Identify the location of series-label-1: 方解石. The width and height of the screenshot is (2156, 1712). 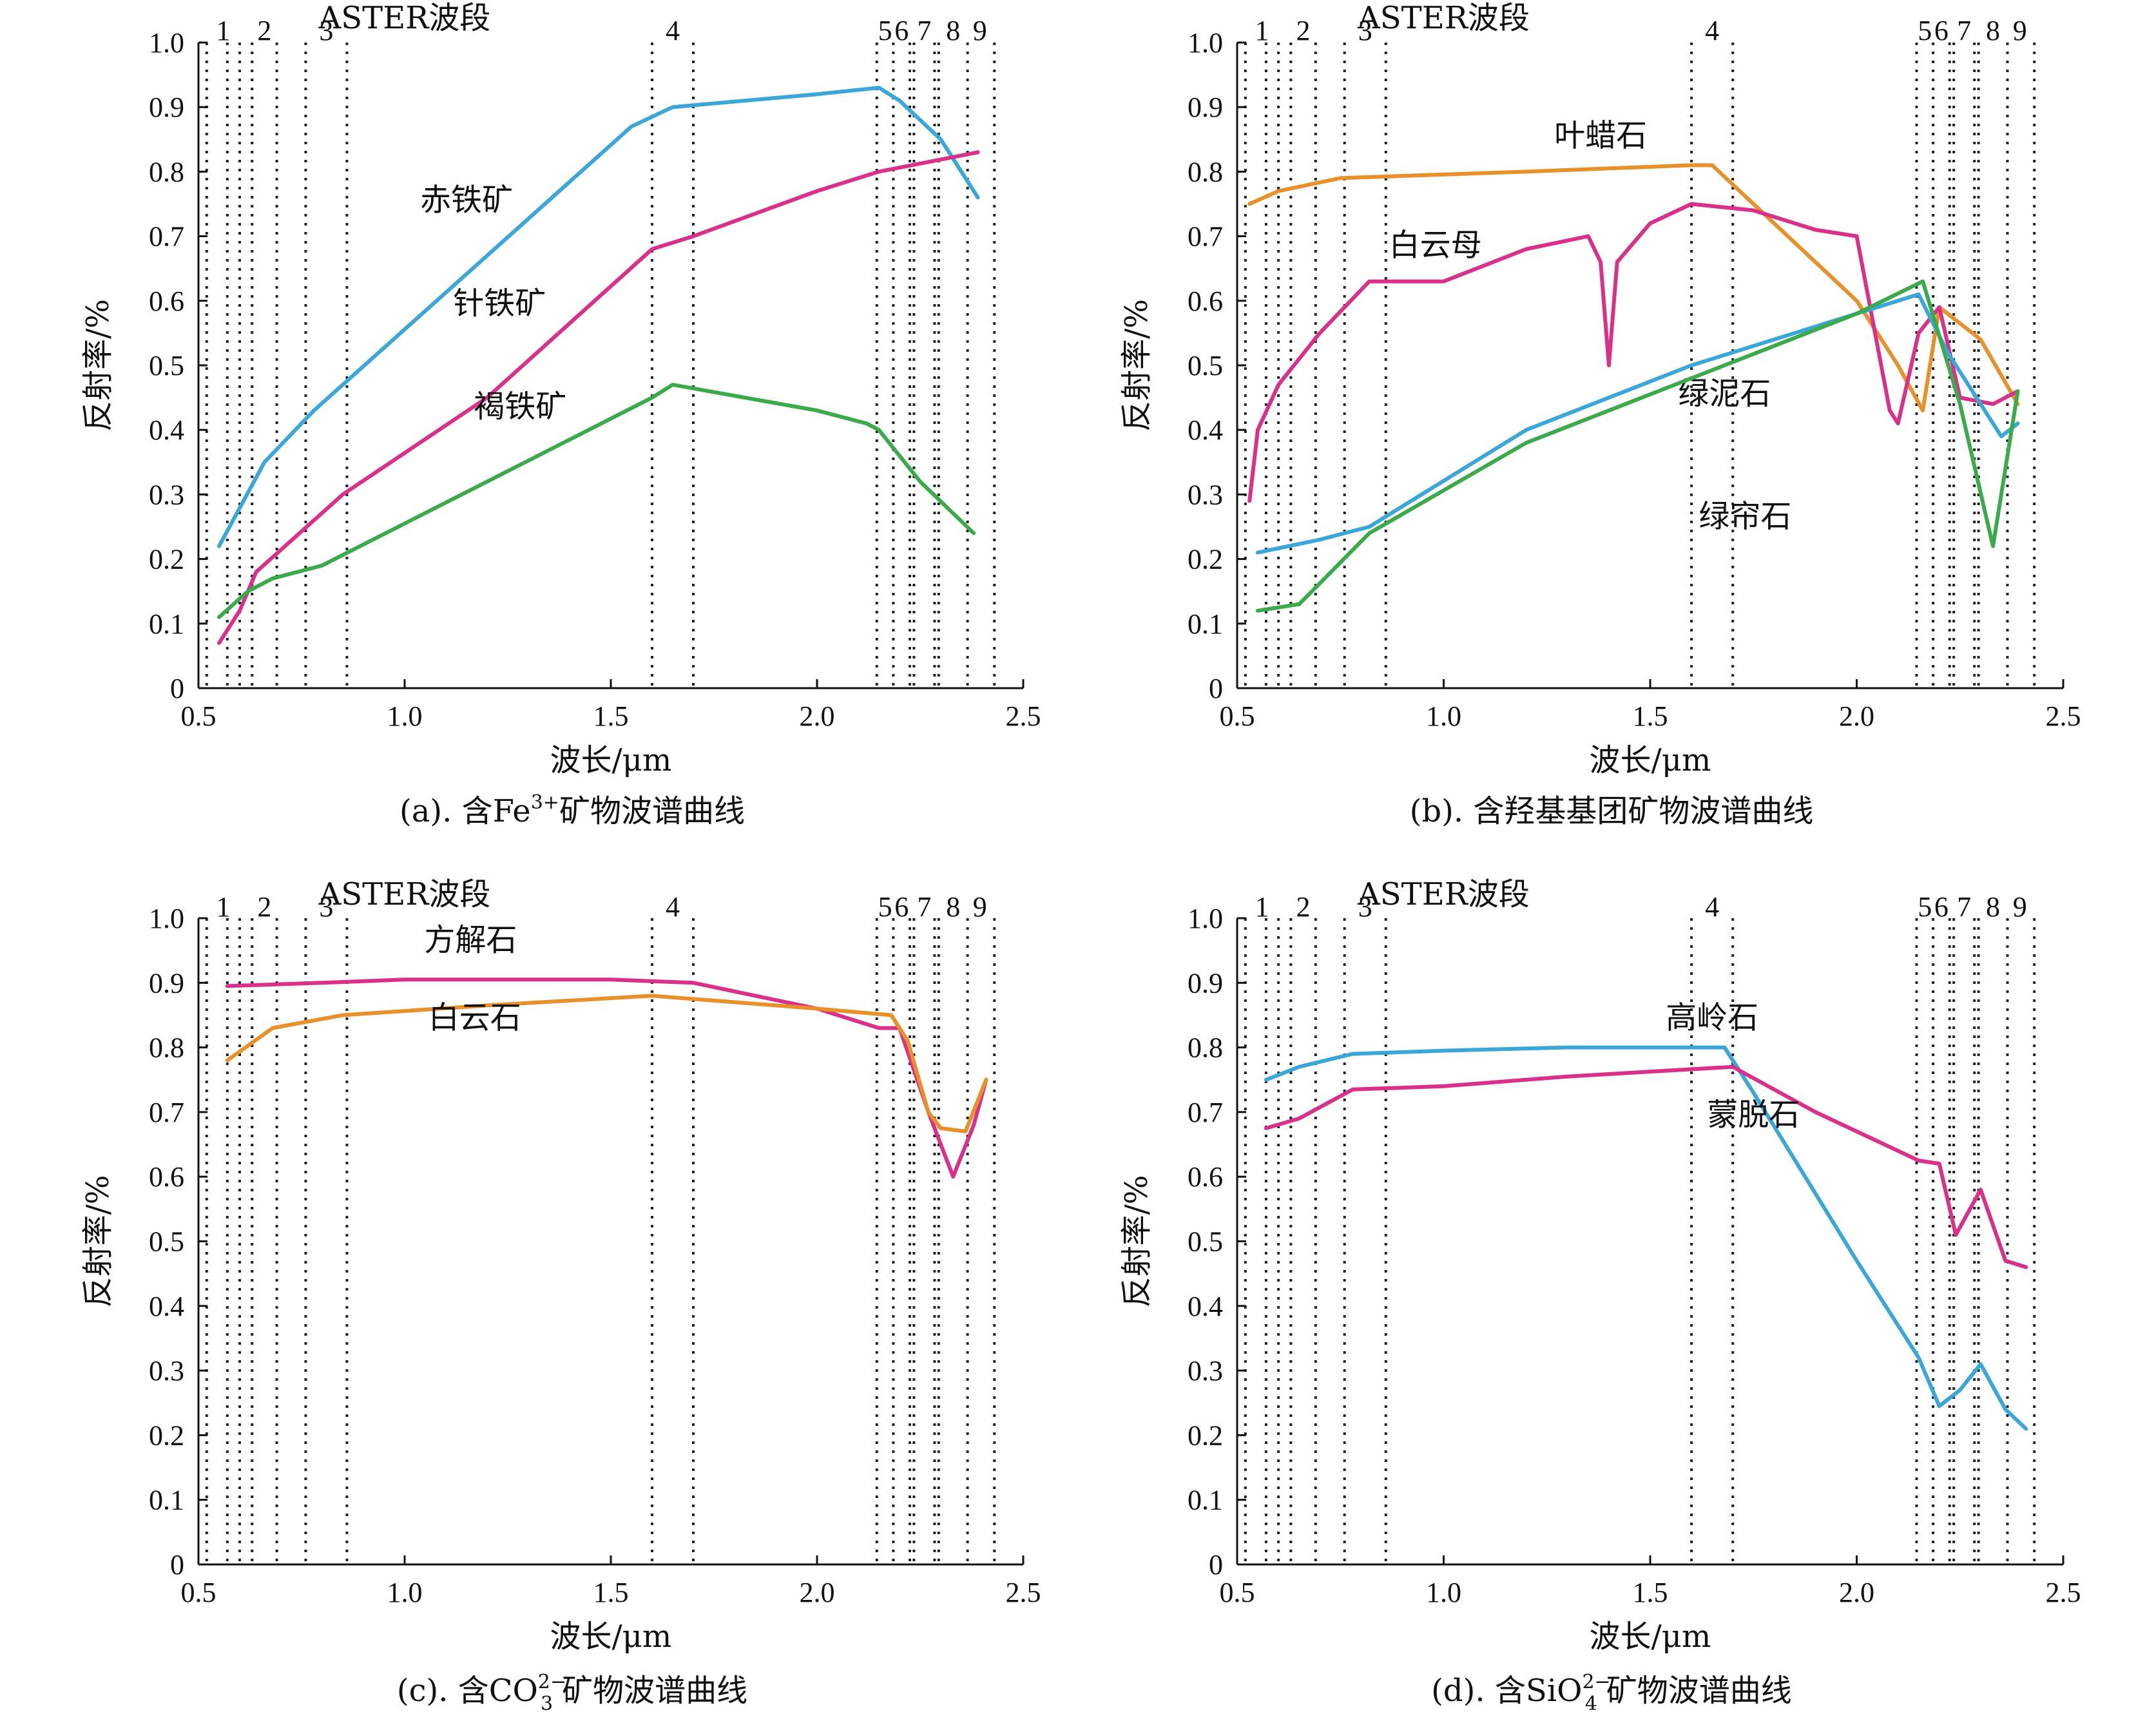
(470, 940).